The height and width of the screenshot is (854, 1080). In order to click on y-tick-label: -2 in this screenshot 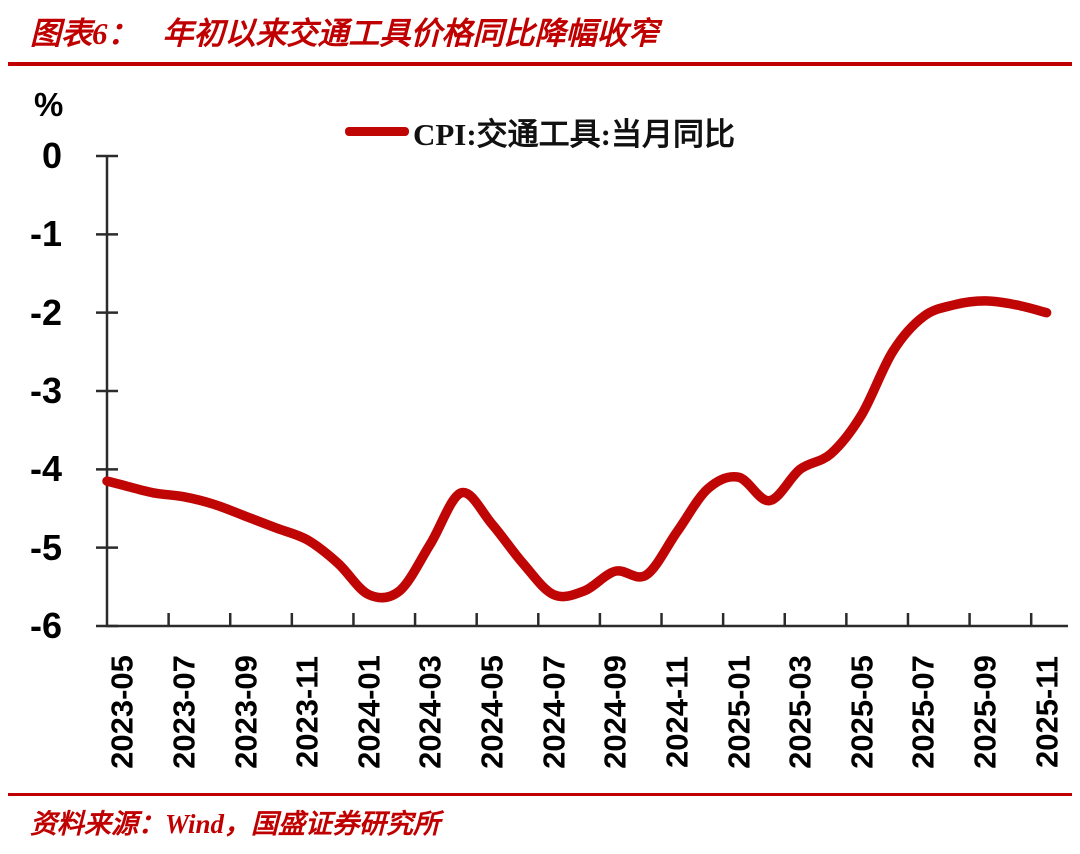, I will do `click(45, 312)`.